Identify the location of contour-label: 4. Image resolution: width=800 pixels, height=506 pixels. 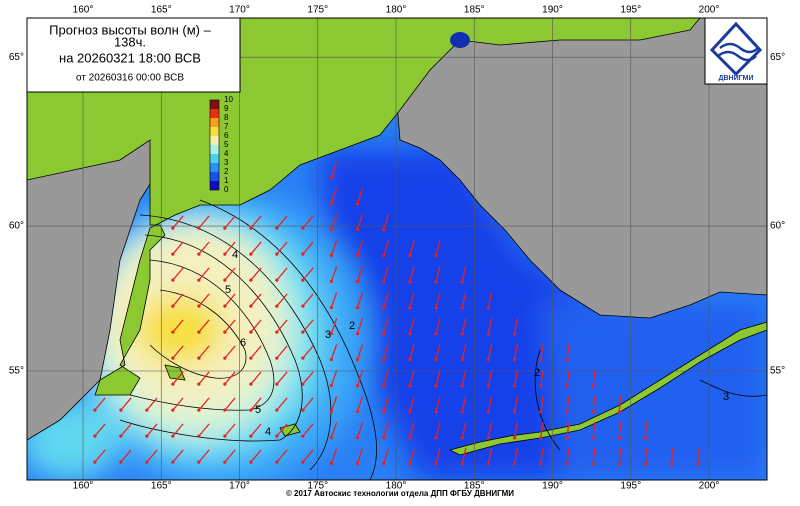
(268, 432).